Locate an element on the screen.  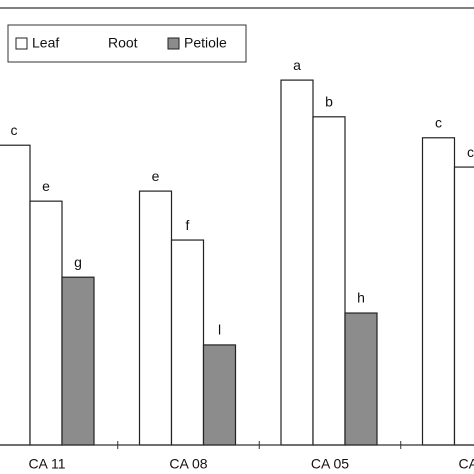
significance-letter: g is located at coordinates (78, 262).